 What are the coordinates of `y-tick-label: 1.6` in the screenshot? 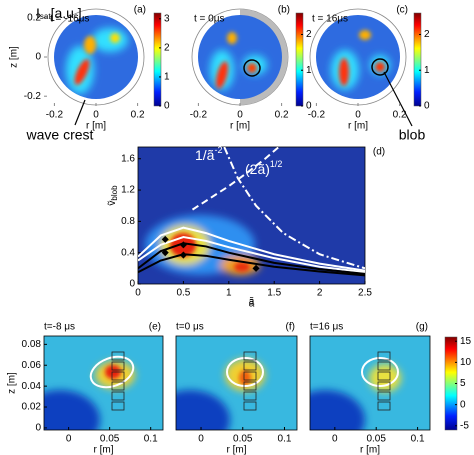 It's located at (128, 158).